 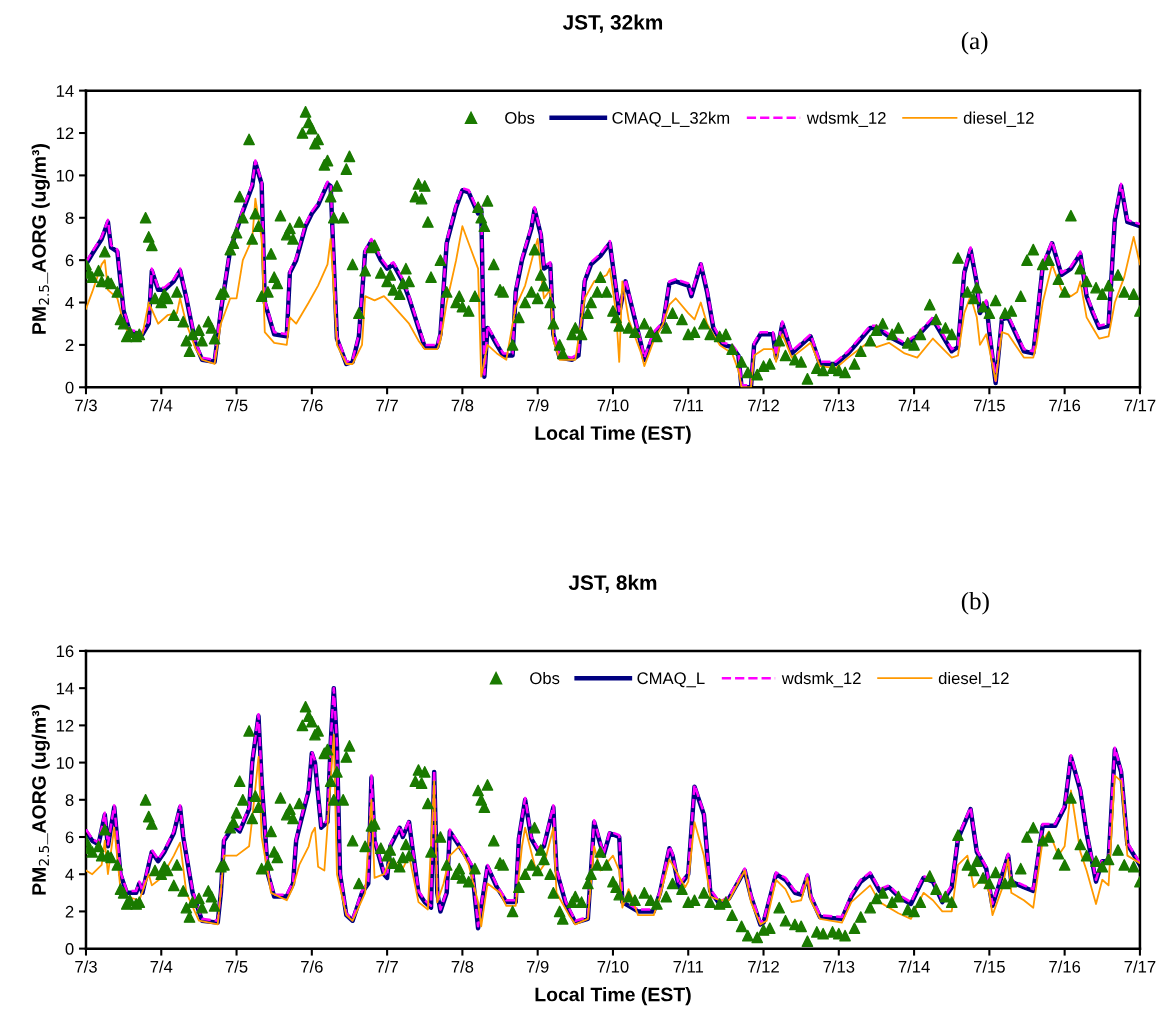 I want to click on legend-label: CMAQ_L_32km, so click(x=671, y=119).